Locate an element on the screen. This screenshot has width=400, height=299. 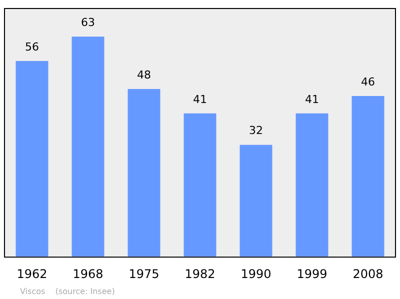
text: Viscos (source: Insee) is located at coordinates (67, 291).